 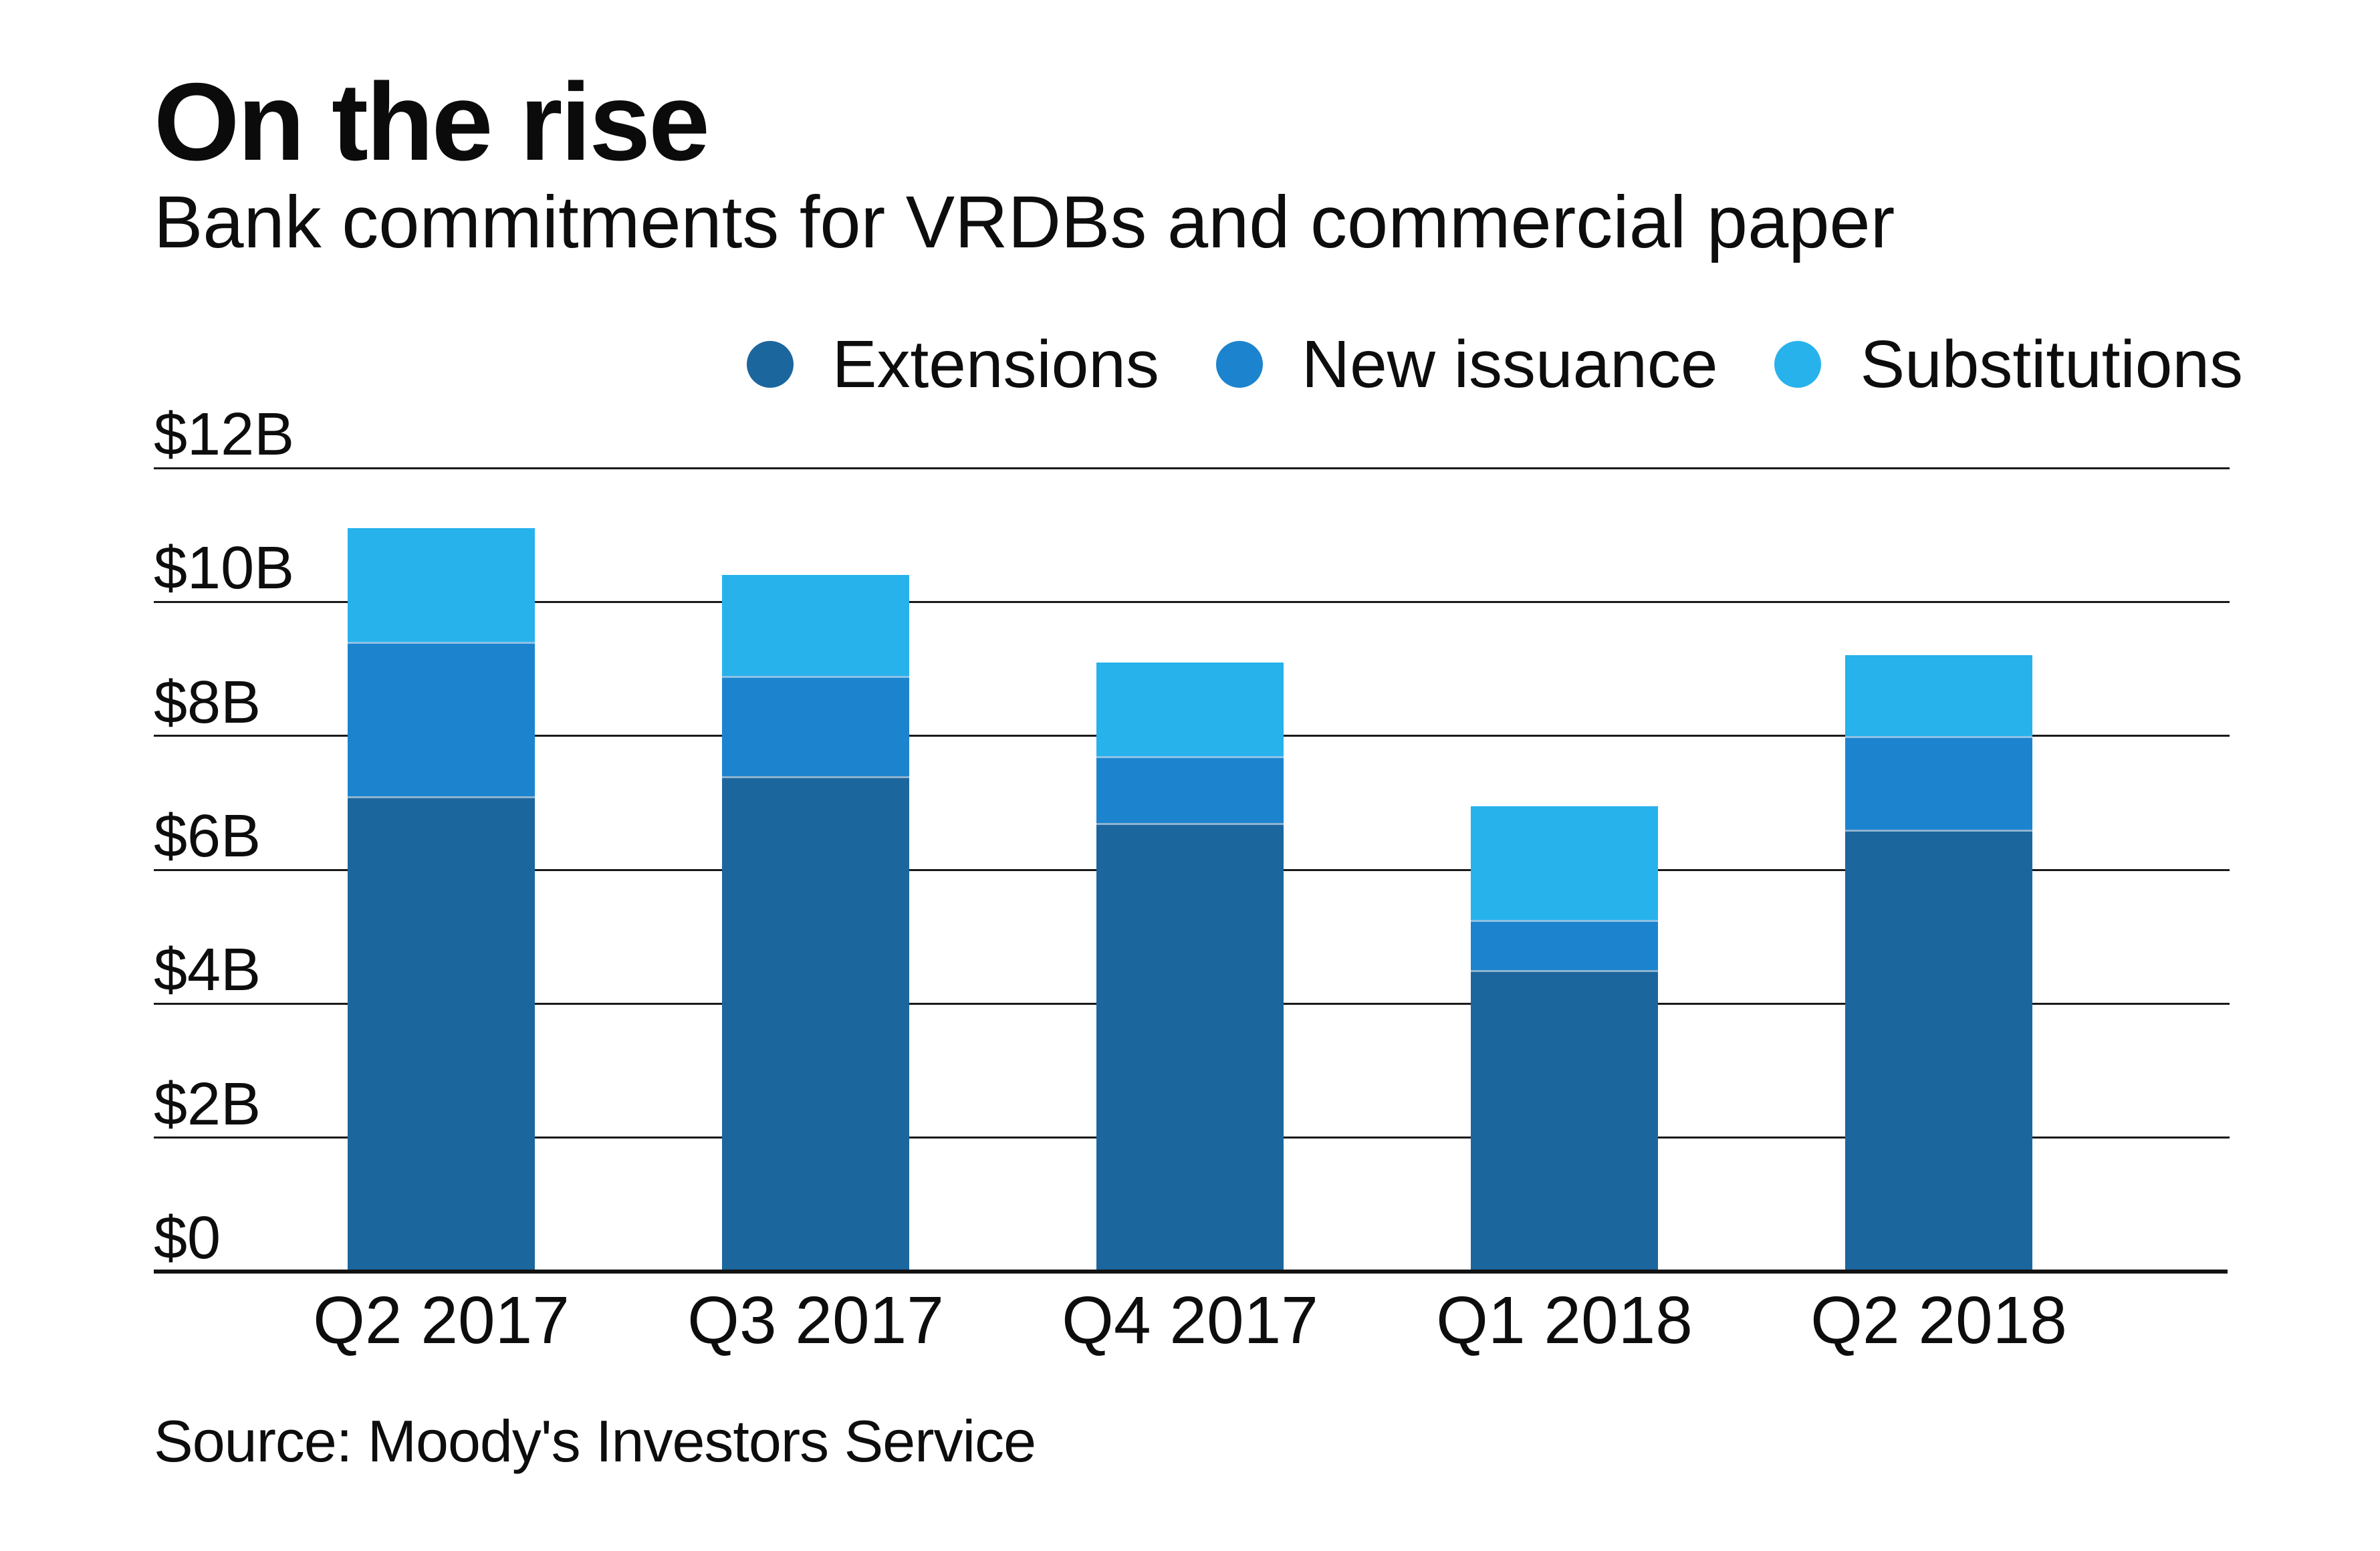 I want to click on stacked-bar-q2-2017, so click(x=441, y=900).